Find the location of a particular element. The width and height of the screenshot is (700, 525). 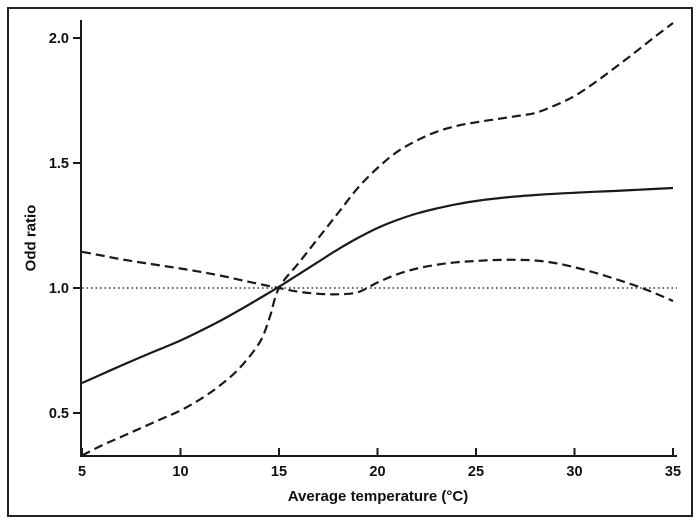

x-tick-label: 5 is located at coordinates (82, 472).